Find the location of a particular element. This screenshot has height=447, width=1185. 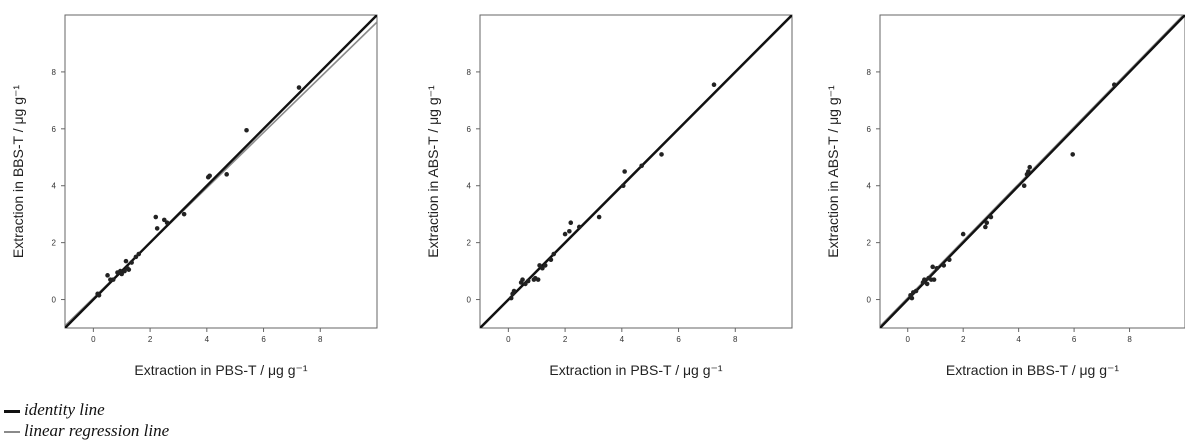

legend-regression: linear regression line is located at coordinates (86, 431).